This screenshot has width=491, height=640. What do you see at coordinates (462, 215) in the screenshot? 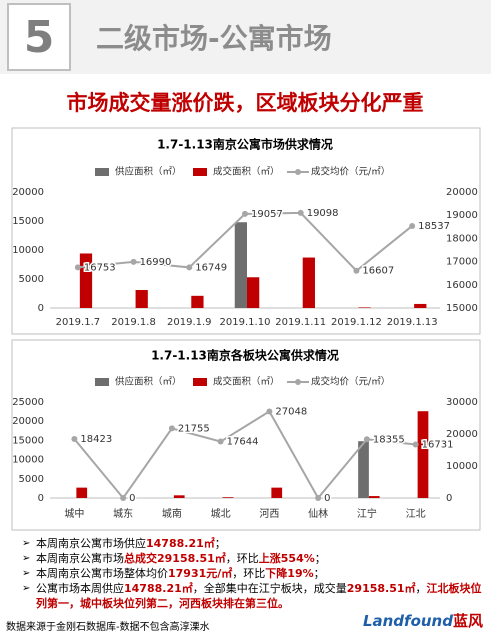
I see `y2-tick-label: 19000` at bounding box center [462, 215].